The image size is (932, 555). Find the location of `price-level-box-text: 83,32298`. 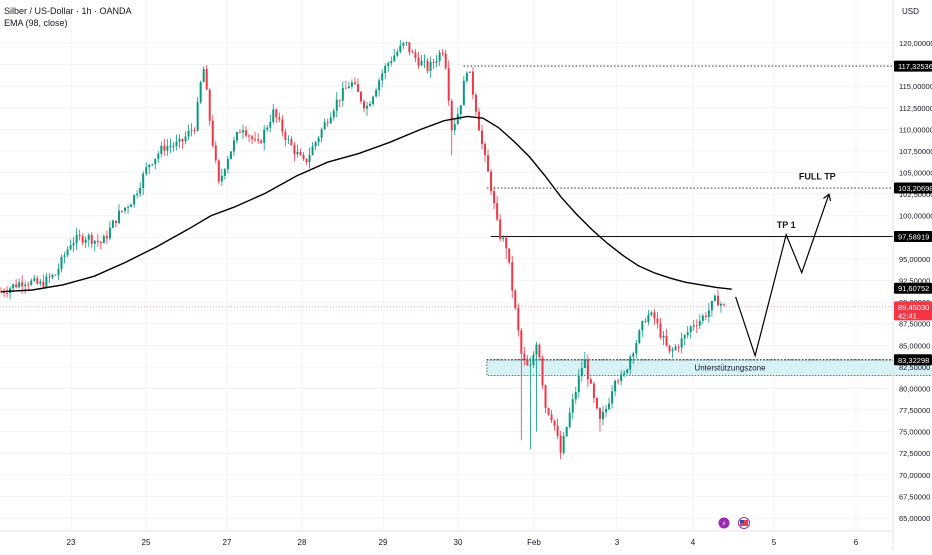

price-level-box-text: 83,32298 is located at coordinates (913, 360).